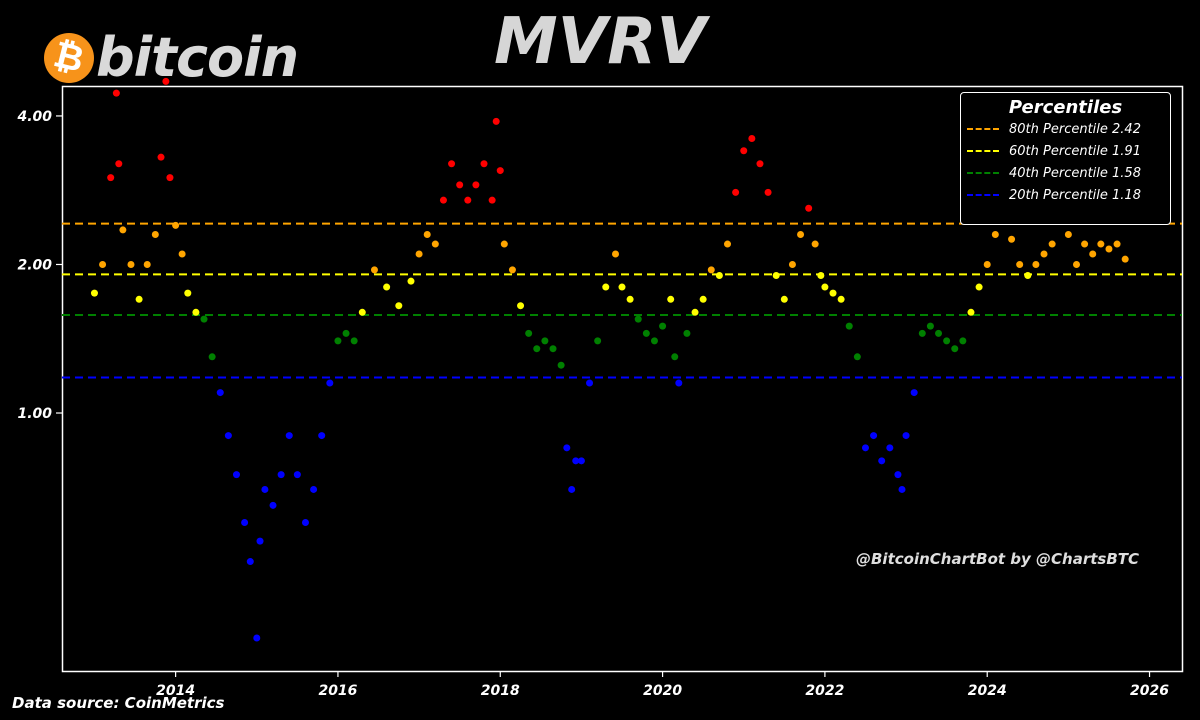 The width and height of the screenshot is (1200, 720). Describe the element at coordinates (600, 42) in the screenshot. I see `chart-title: MVRV` at that location.